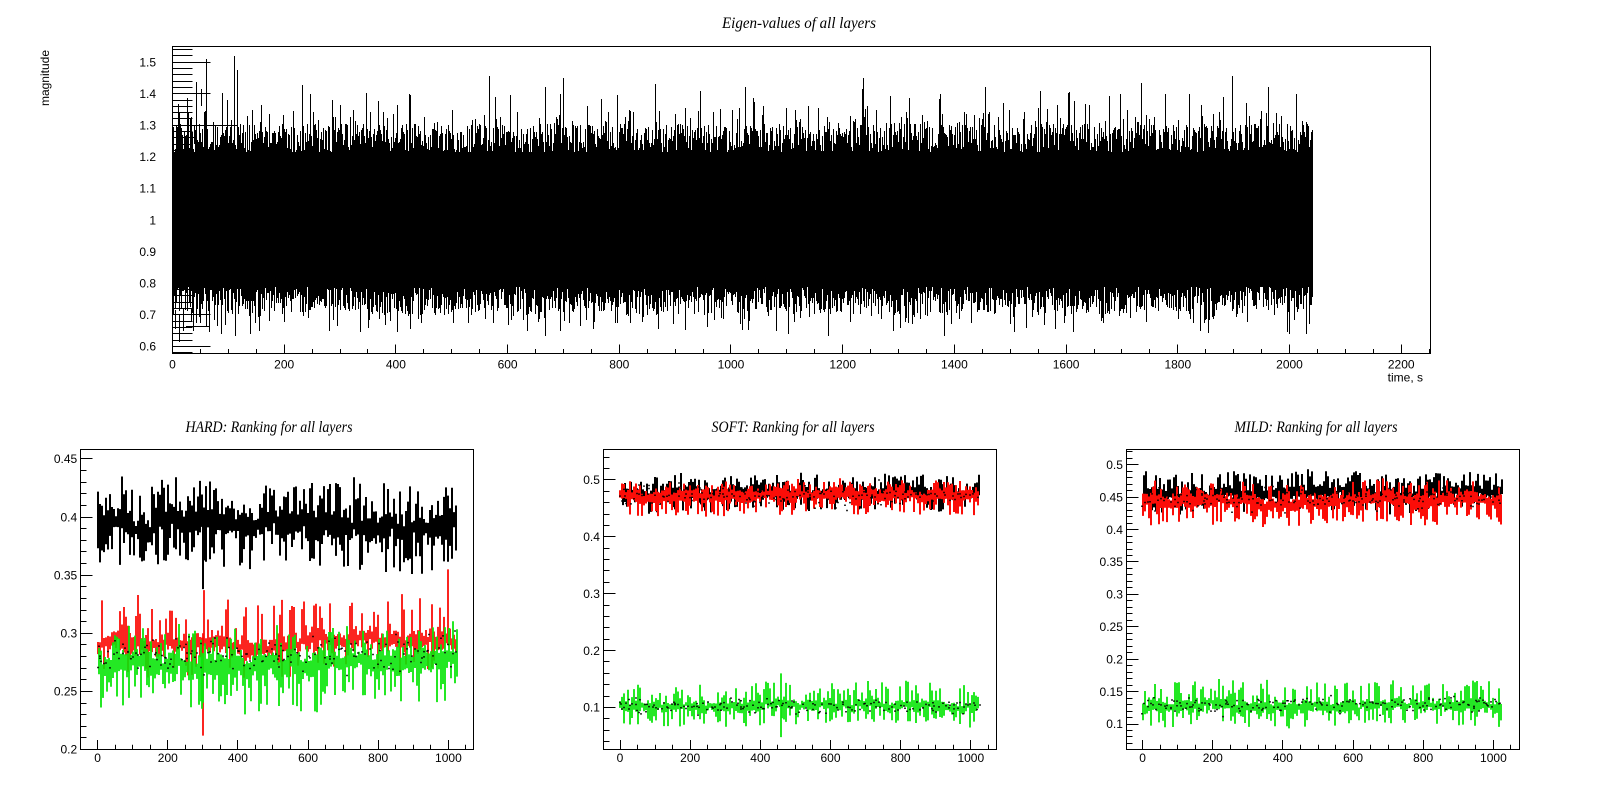  What do you see at coordinates (793, 427) in the screenshot?
I see `svg-text: SOFT: Ranking for all layers` at bounding box center [793, 427].